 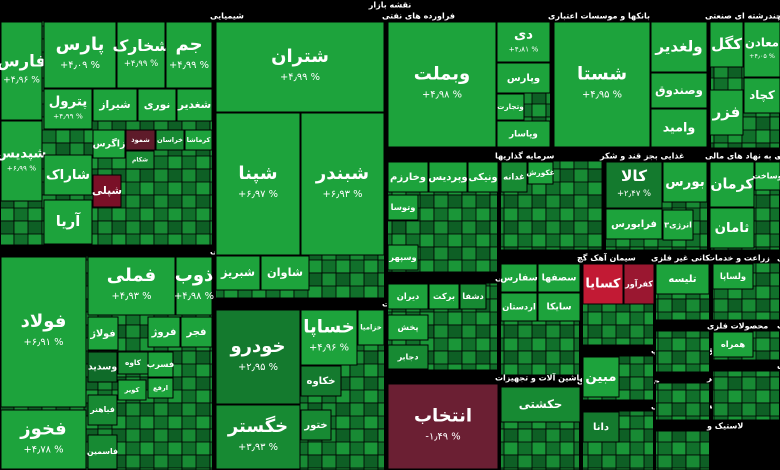 I want to click on sector-name: انبوه سازی املاک و مستغلات, so click(x=778, y=156).